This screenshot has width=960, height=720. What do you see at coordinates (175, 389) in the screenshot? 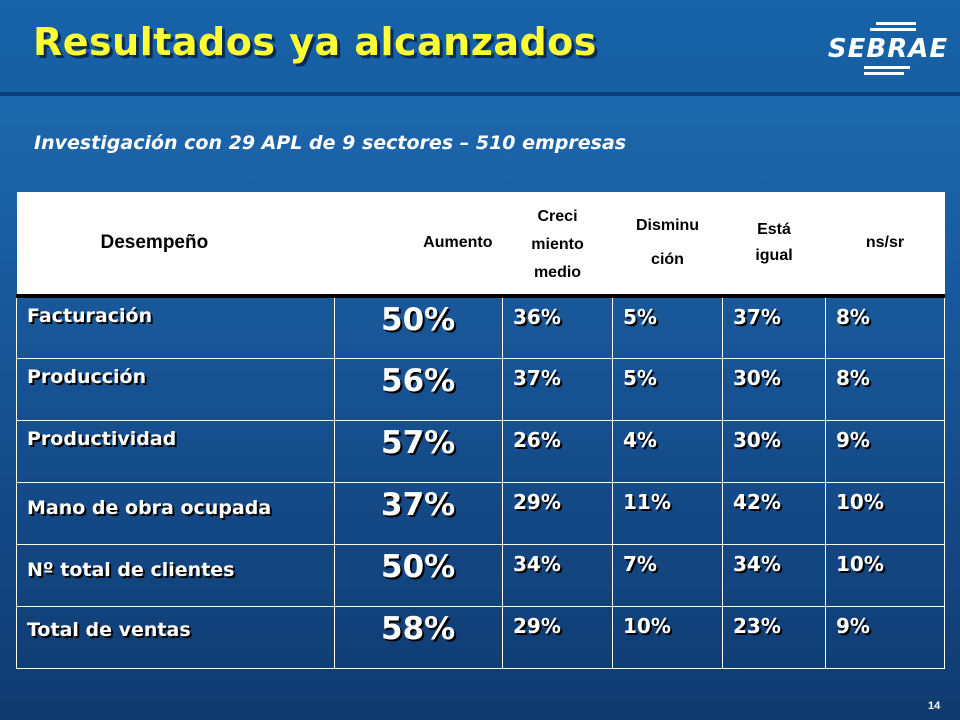
I see `row-label: Producción` at bounding box center [175, 389].